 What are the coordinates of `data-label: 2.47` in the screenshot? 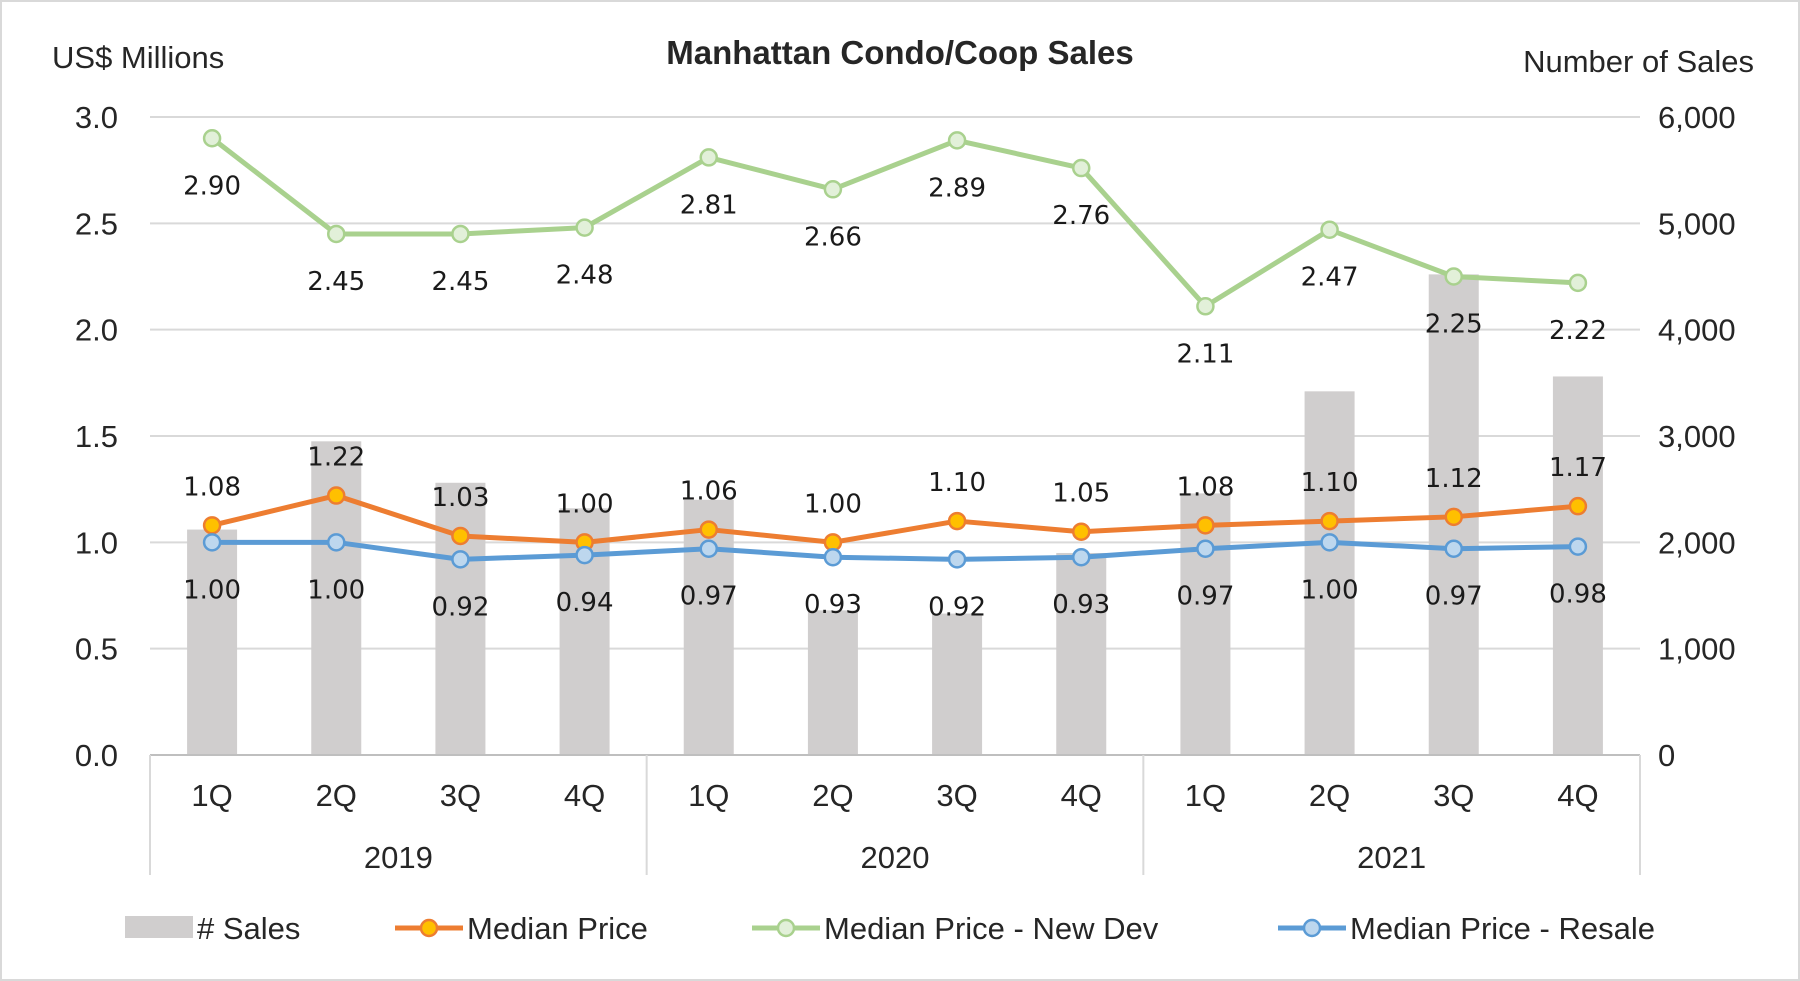 It's located at (1330, 278).